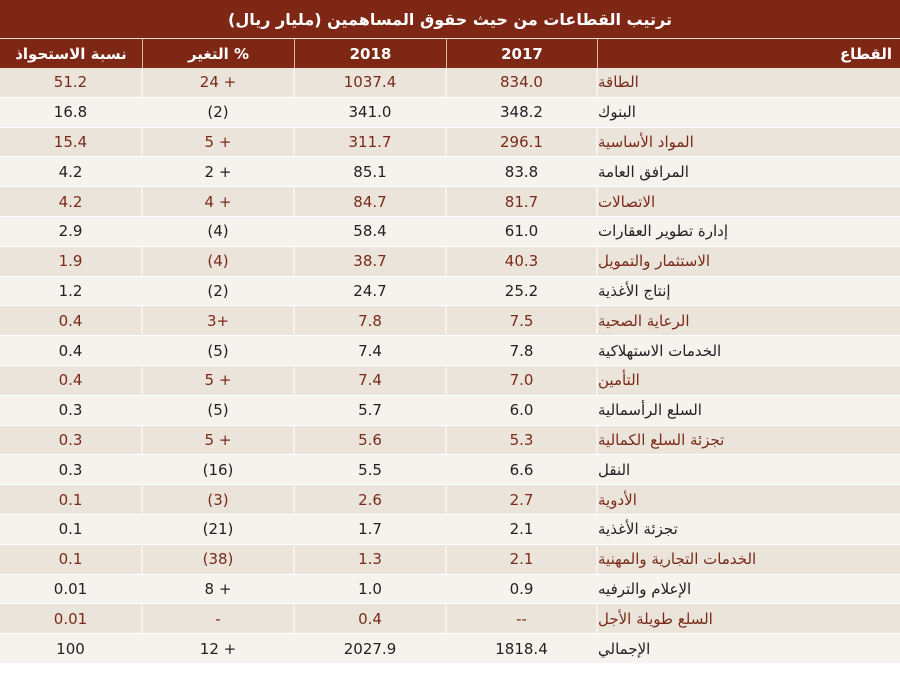 The image size is (900, 676). Describe the element at coordinates (450, 142) in the screenshot. I see `table-row: 15.4 5 +311.7 296.1 المواد الأساسية` at that location.